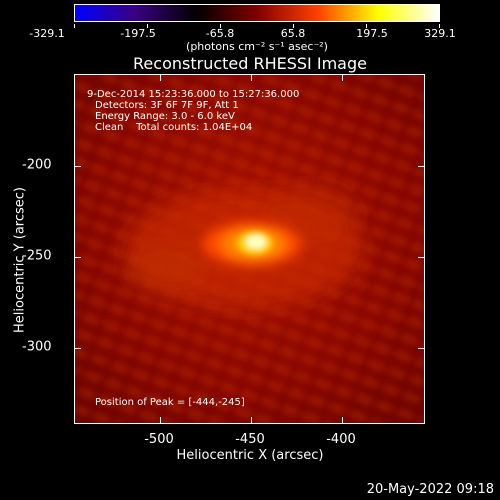 The height and width of the screenshot is (500, 500). Describe the element at coordinates (341, 439) in the screenshot. I see `x-tick-label: -400` at that location.